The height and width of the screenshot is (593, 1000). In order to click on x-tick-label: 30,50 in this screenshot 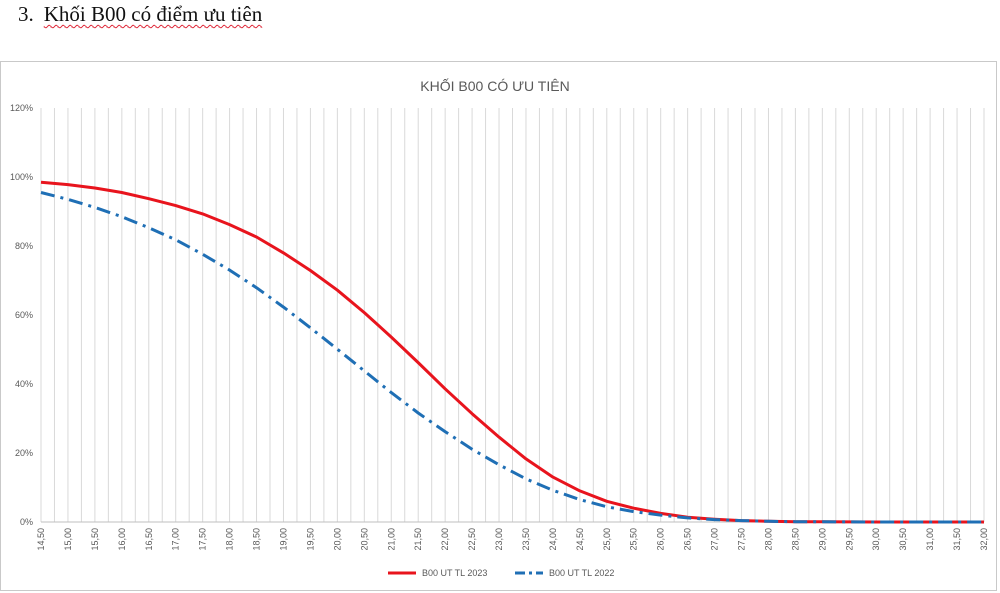, I will do `click(903, 539)`.